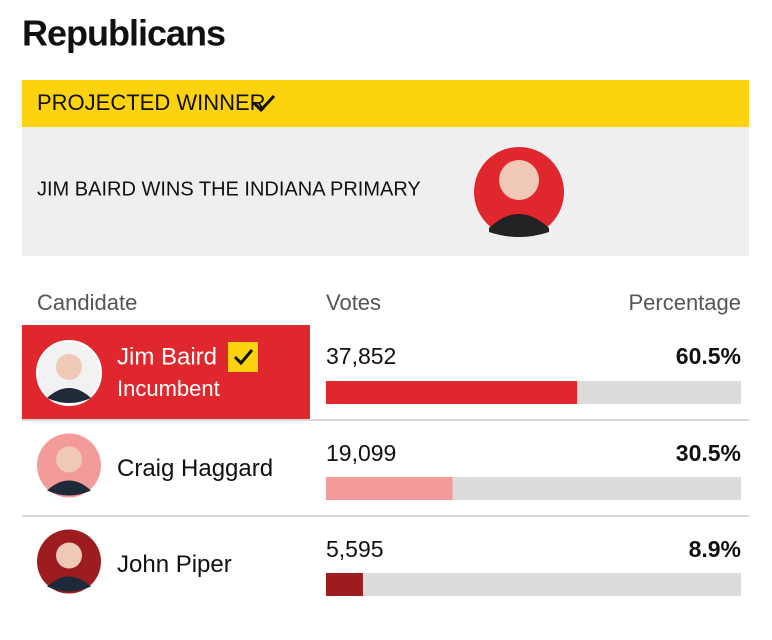 The height and width of the screenshot is (640, 772). What do you see at coordinates (174, 564) in the screenshot?
I see `candidate-name: John Piper` at bounding box center [174, 564].